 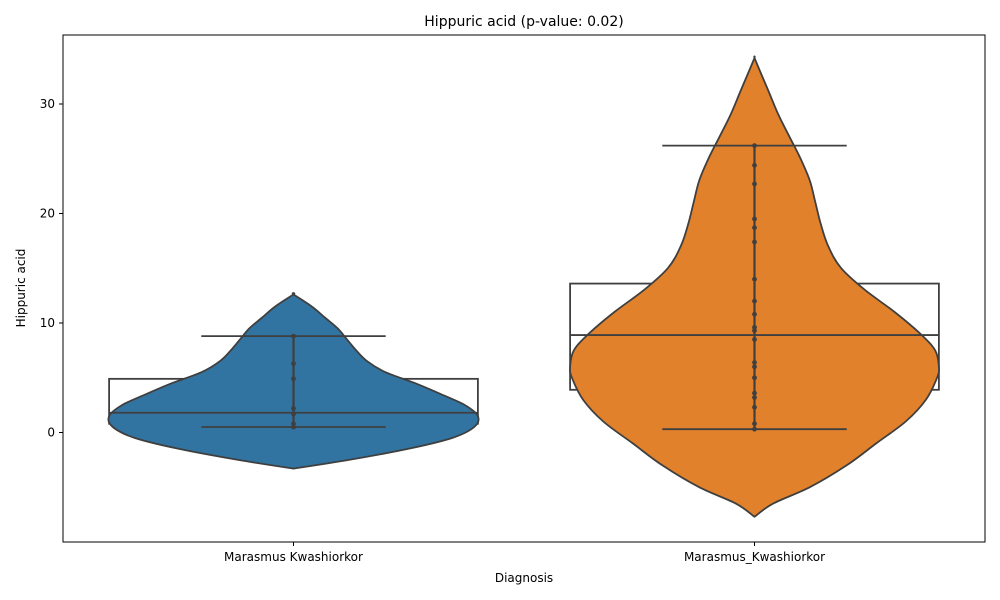 What do you see at coordinates (21, 288) in the screenshot?
I see `y-axis-label: Hippuric acid` at bounding box center [21, 288].